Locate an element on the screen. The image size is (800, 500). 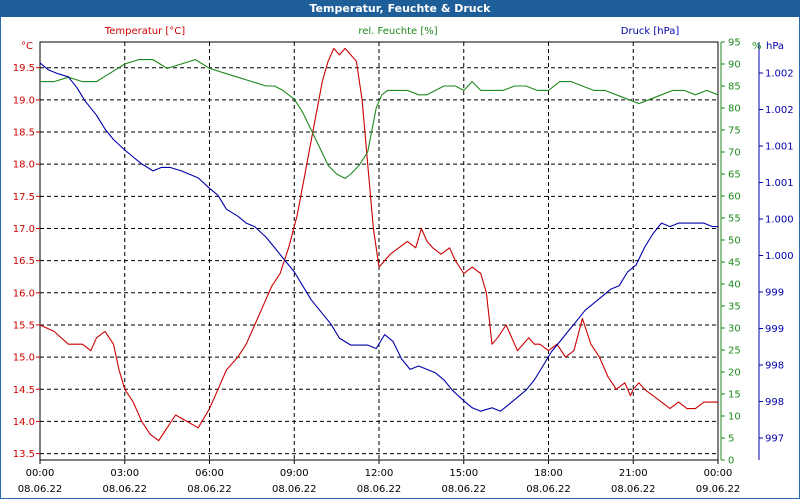
x-tick-date: 09.06.22 is located at coordinates (718, 489).